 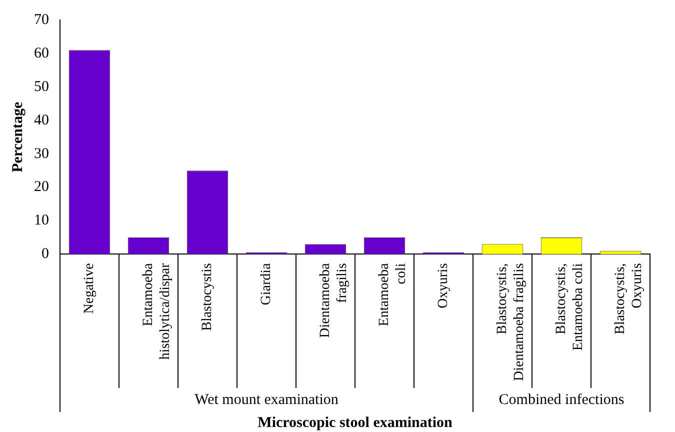 What do you see at coordinates (356, 422) in the screenshot?
I see `x-axis-title: Microscopic stool examination` at bounding box center [356, 422].